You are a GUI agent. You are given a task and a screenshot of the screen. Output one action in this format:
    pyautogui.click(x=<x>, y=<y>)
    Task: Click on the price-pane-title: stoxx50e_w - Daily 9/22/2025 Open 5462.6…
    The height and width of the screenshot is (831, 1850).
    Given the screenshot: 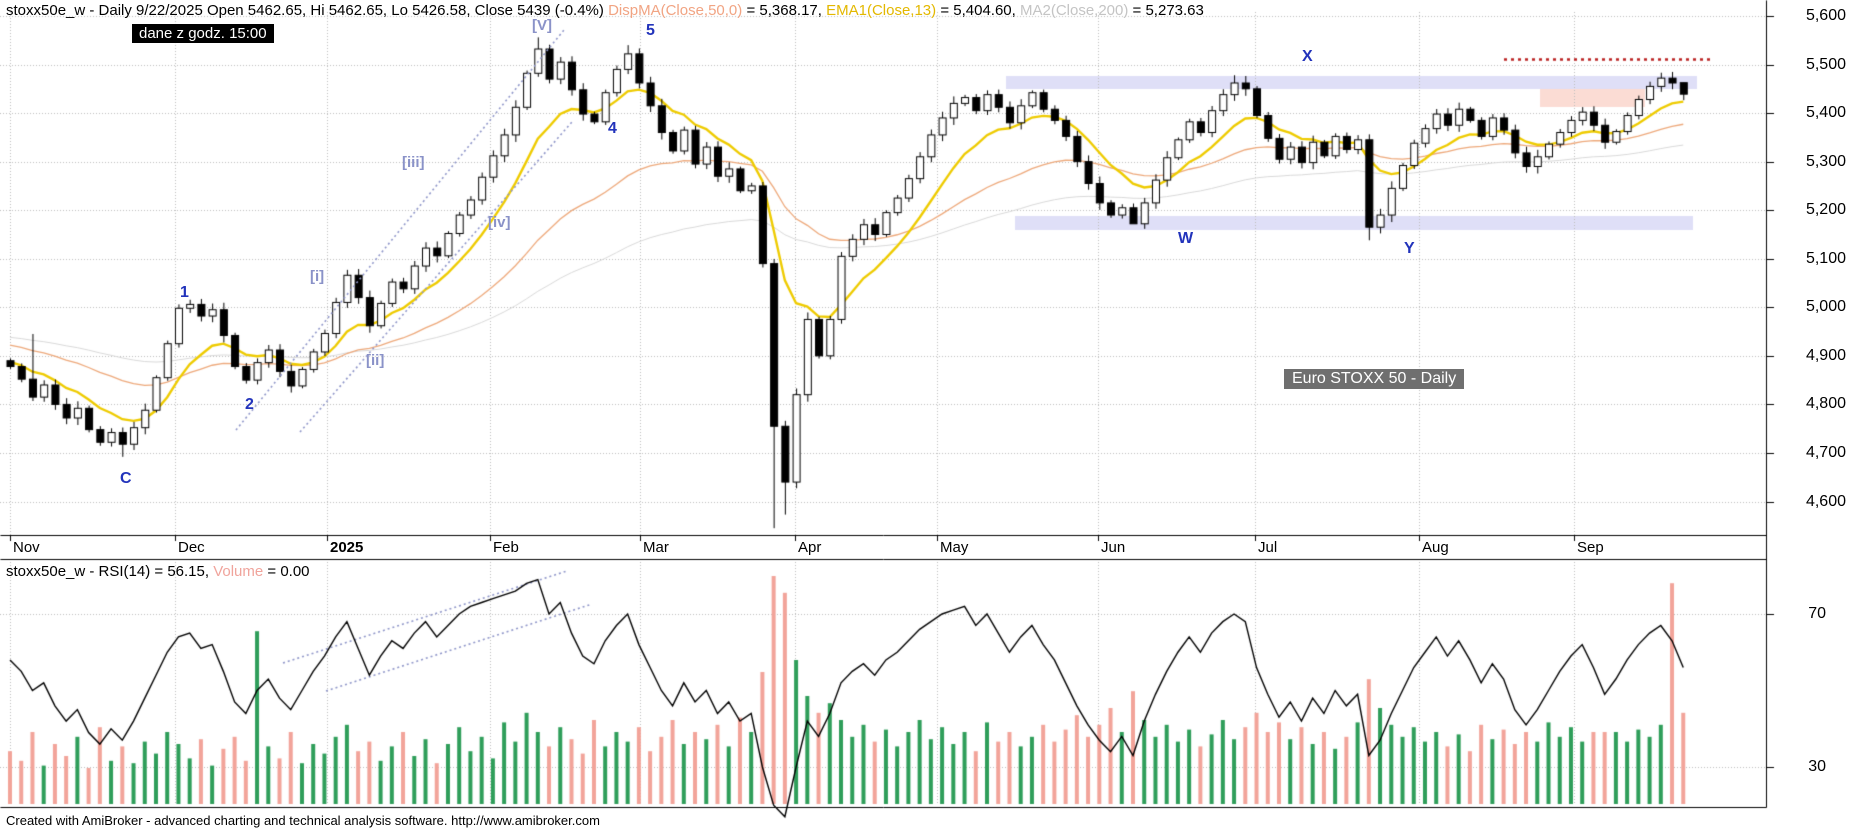 What is the action you would take?
    pyautogui.click(x=605, y=10)
    